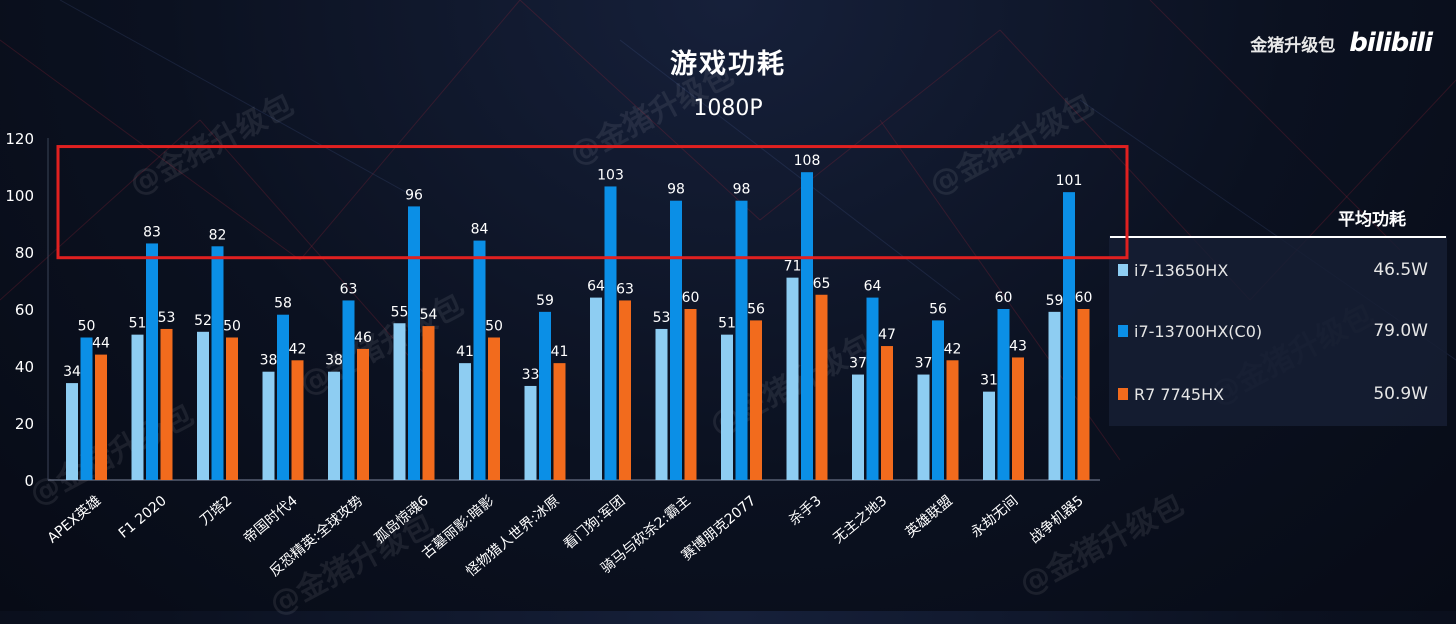  I want to click on y-tick-label: 60, so click(24, 310).